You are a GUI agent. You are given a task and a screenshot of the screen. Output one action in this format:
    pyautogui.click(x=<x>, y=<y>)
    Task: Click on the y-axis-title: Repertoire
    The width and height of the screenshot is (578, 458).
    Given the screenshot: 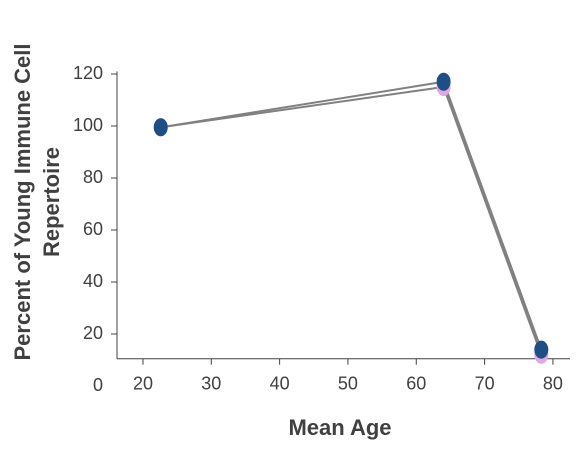 What is the action you would take?
    pyautogui.click(x=51, y=202)
    